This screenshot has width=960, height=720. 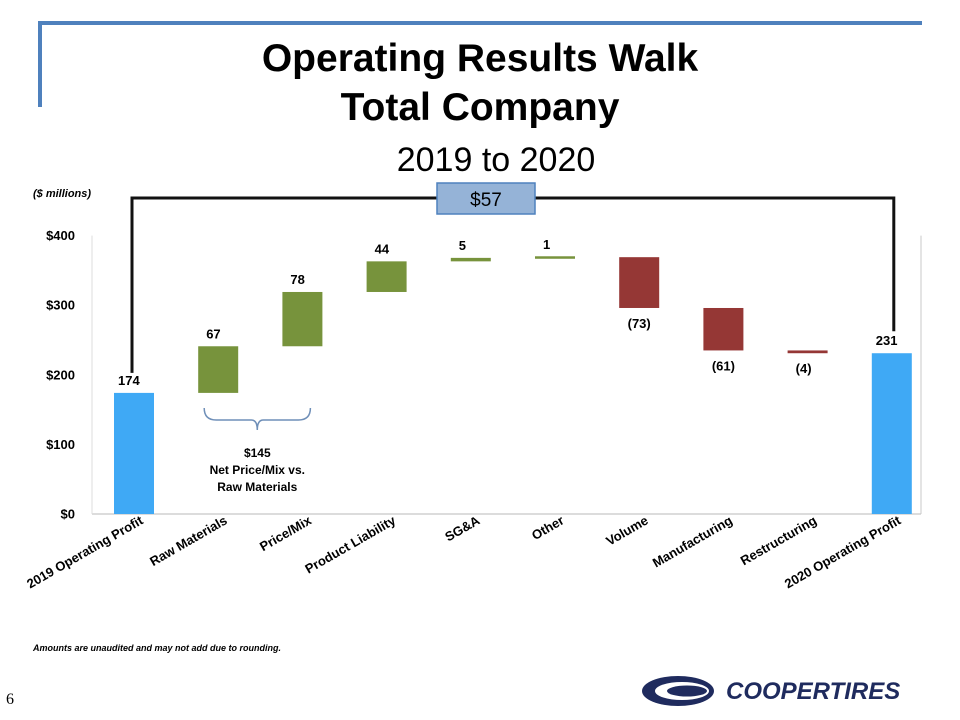 I want to click on bar-other, so click(x=555, y=257).